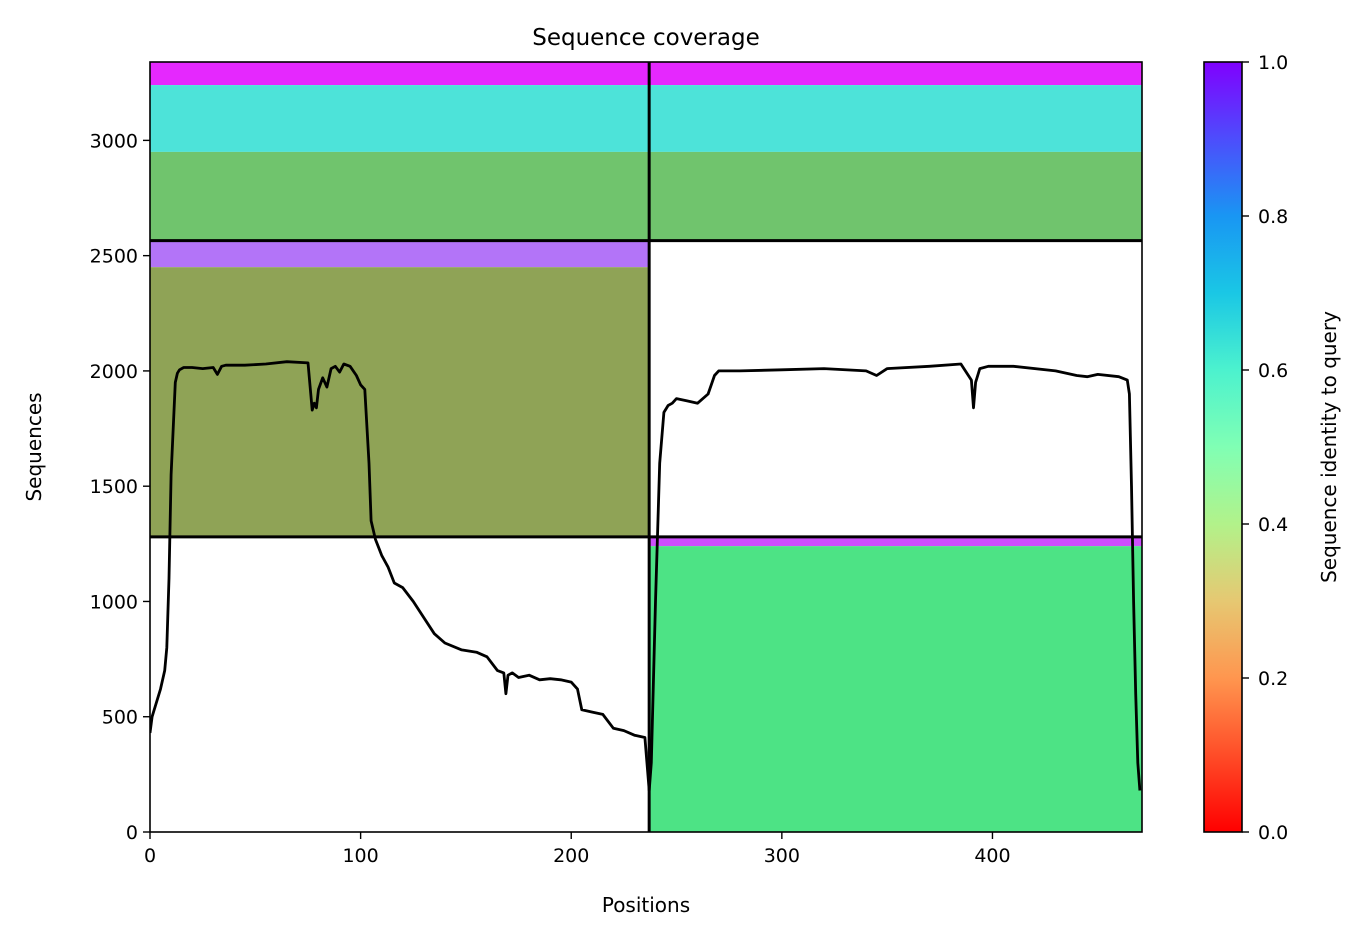  What do you see at coordinates (114, 372) in the screenshot?
I see `y-tick-label: 2000` at bounding box center [114, 372].